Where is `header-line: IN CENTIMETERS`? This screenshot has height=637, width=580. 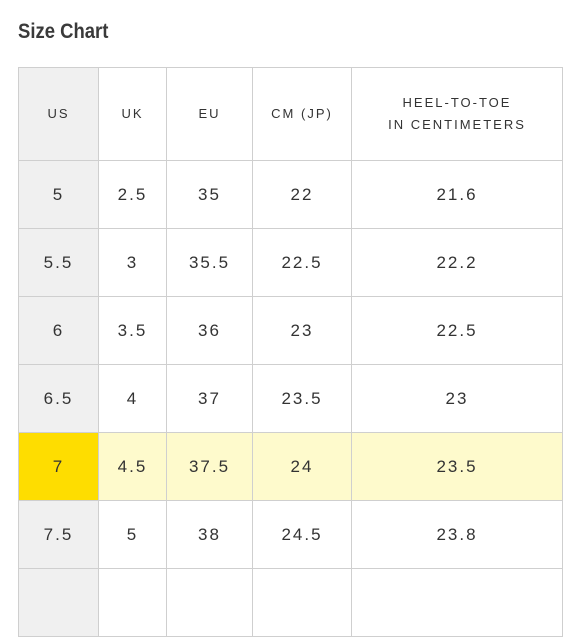 header-line: IN CENTIMETERS is located at coordinates (457, 124).